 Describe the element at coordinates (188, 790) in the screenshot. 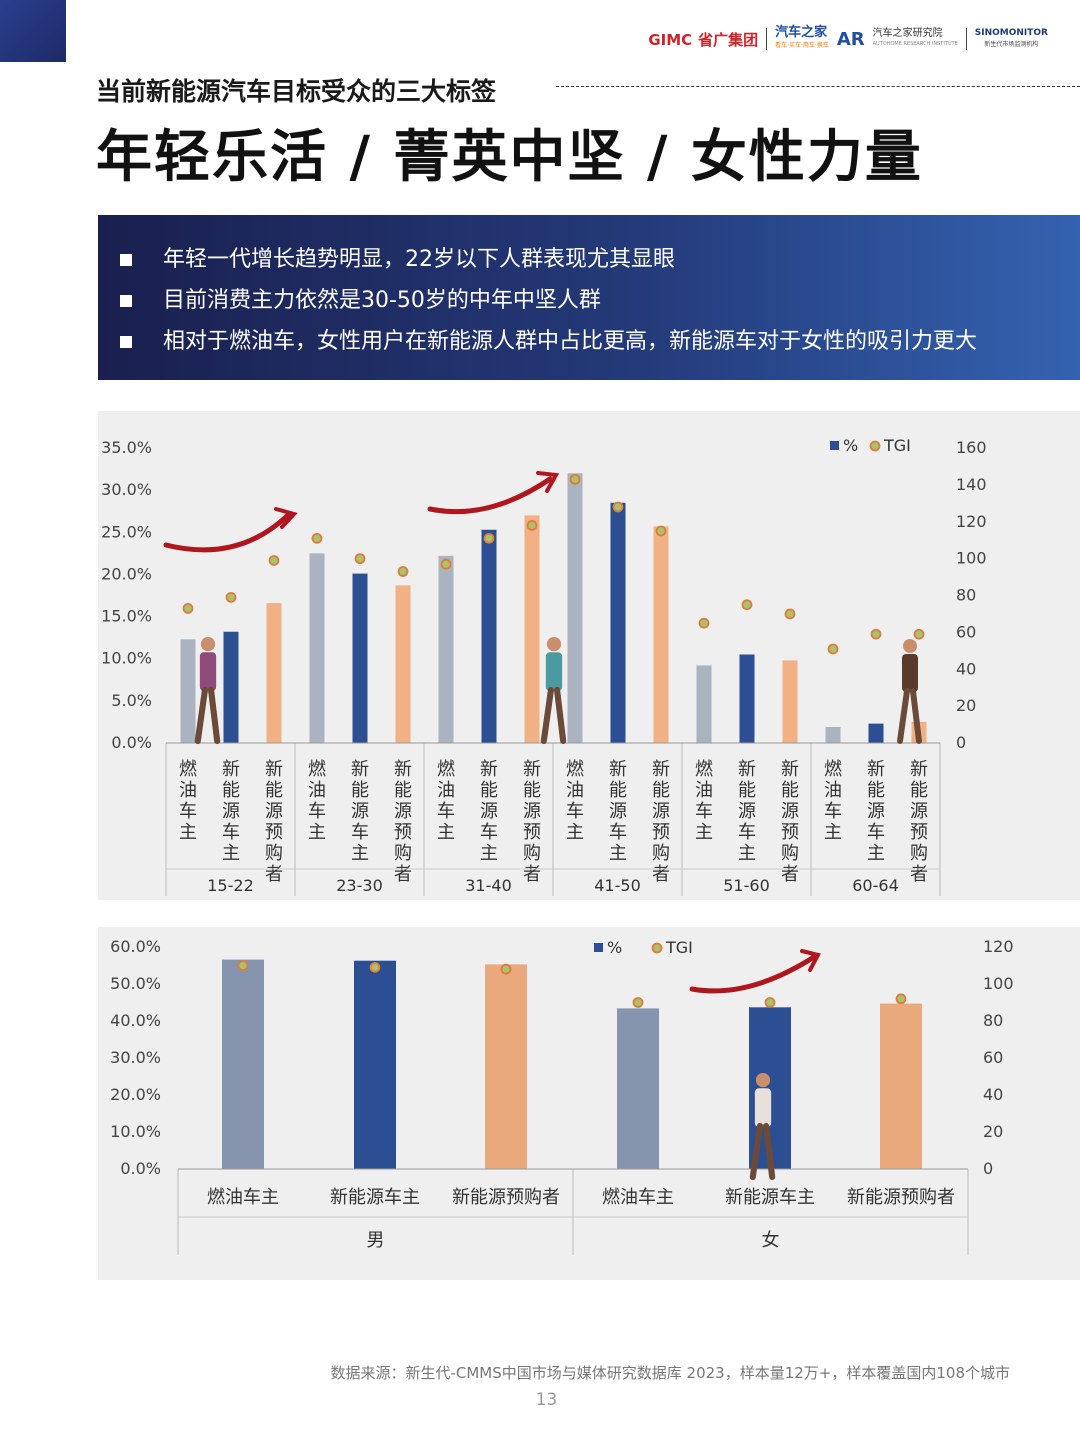

I see `category-label-char: 油` at that location.